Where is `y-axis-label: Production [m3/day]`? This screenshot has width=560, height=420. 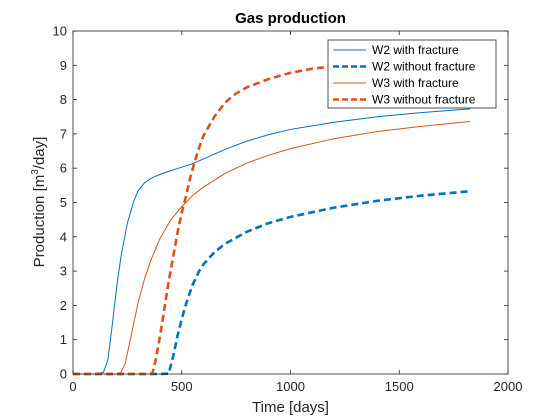
y-axis-label: Production [m3/day] is located at coordinates (39, 202).